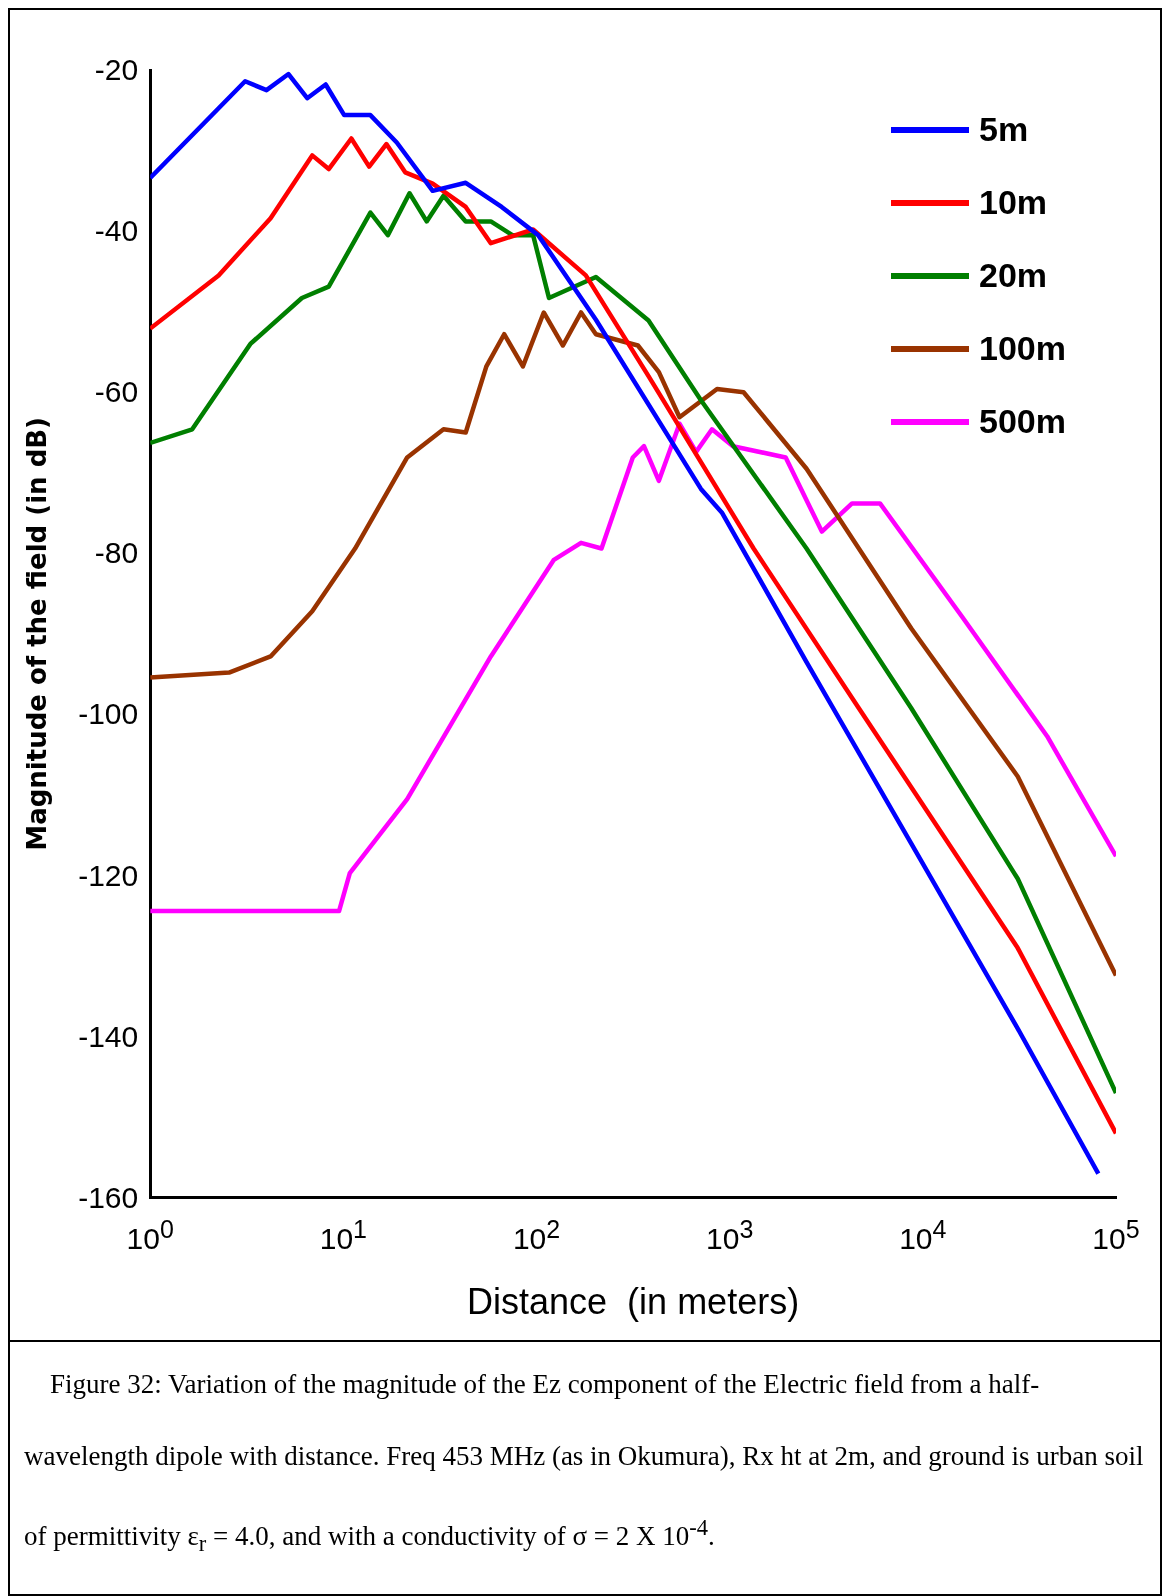 This screenshot has height=1596, width=1171. What do you see at coordinates (108, 1036) in the screenshot?
I see `y-tick-label: -140` at bounding box center [108, 1036].